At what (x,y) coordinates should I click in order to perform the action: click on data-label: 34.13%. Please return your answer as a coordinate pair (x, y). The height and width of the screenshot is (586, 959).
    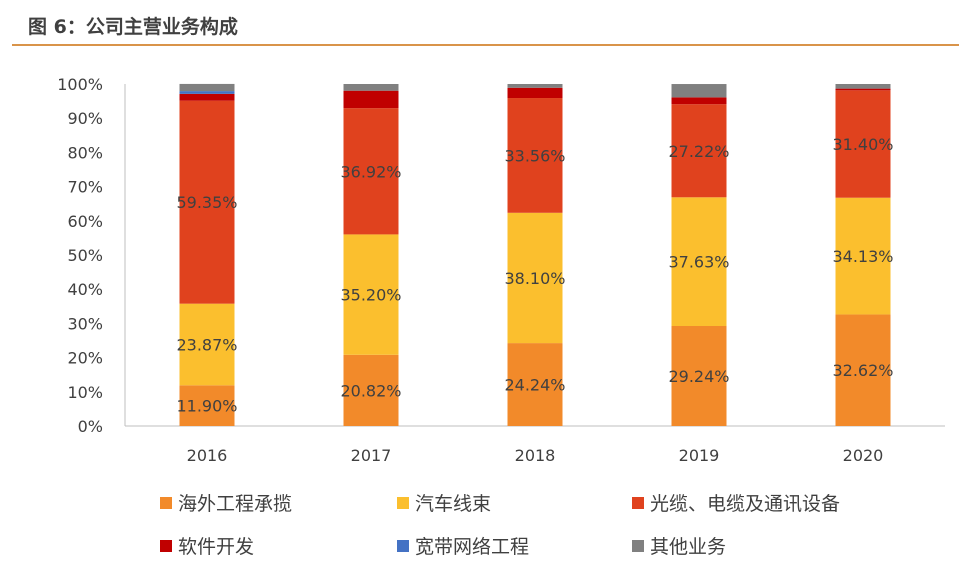
    Looking at the image, I should click on (862, 256).